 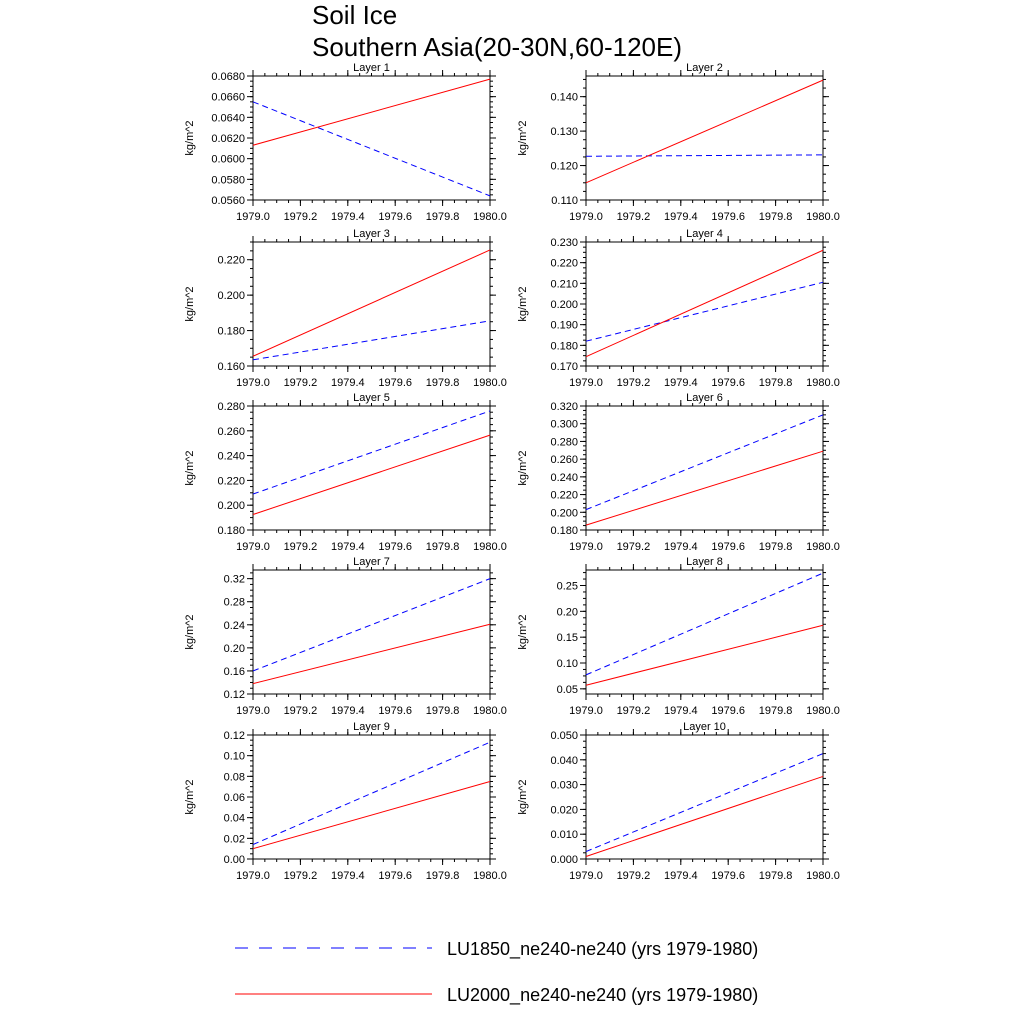 I want to click on layer-2-x-tick-label: 1979.2, so click(x=634, y=217).